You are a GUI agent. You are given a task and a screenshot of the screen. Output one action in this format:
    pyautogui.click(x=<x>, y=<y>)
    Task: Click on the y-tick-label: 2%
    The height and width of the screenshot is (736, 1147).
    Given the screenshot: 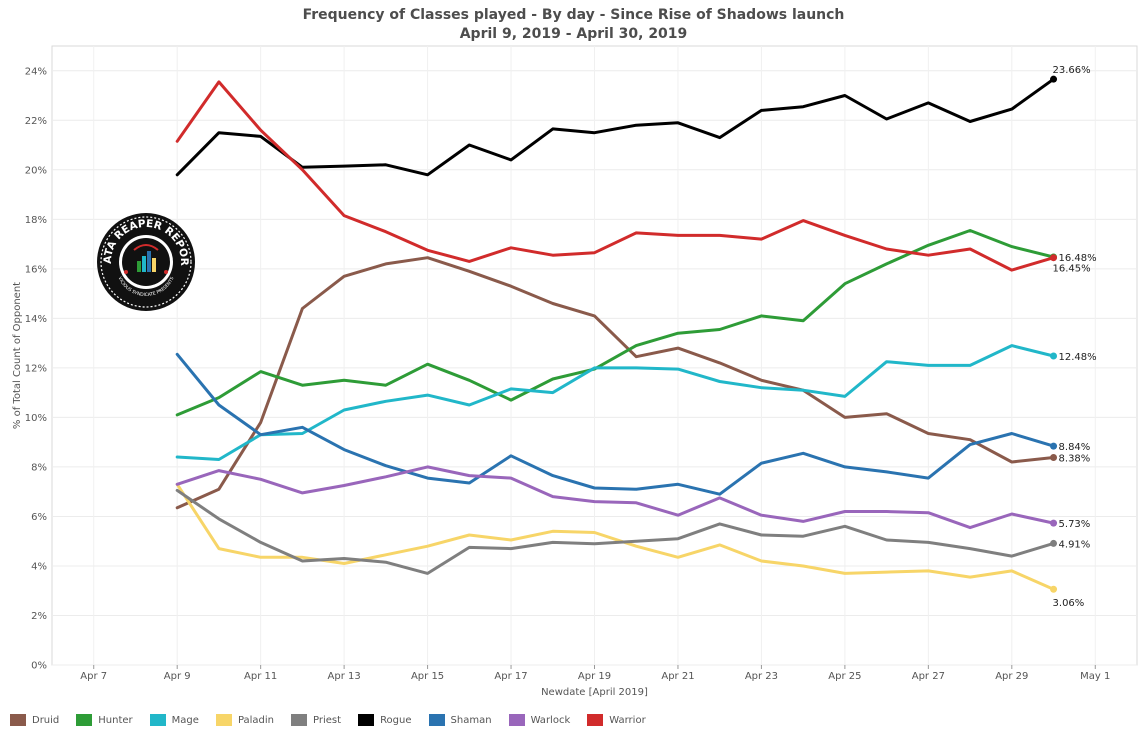 What is the action you would take?
    pyautogui.click(x=39, y=616)
    